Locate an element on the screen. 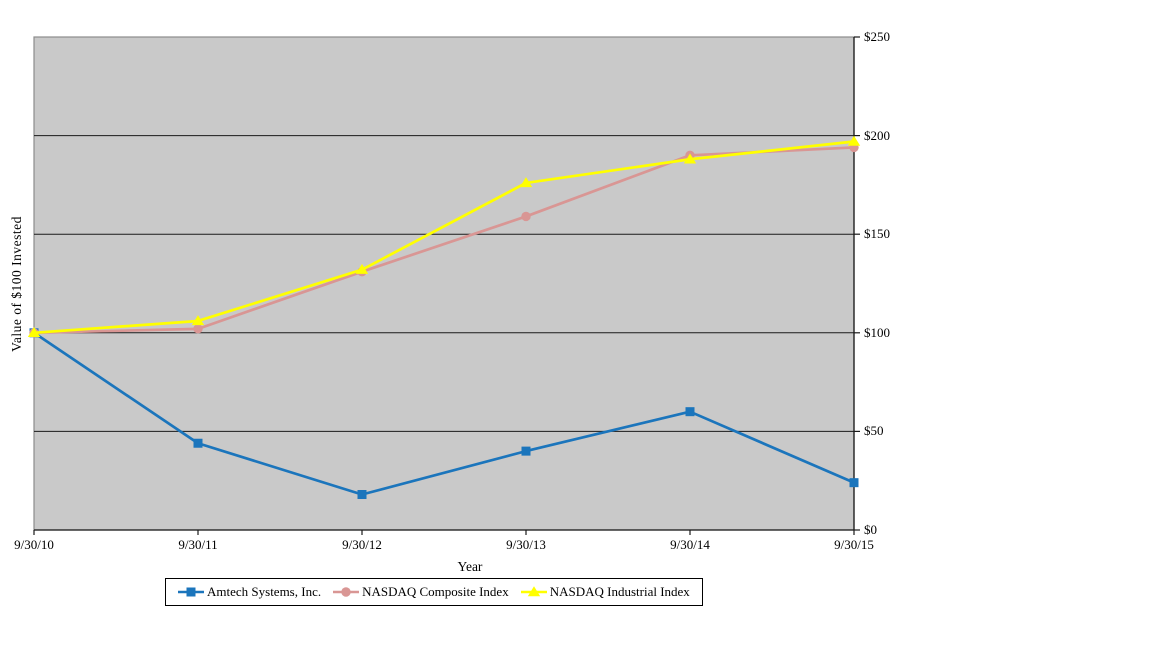  legend-circle-marker-icon is located at coordinates (346, 592).